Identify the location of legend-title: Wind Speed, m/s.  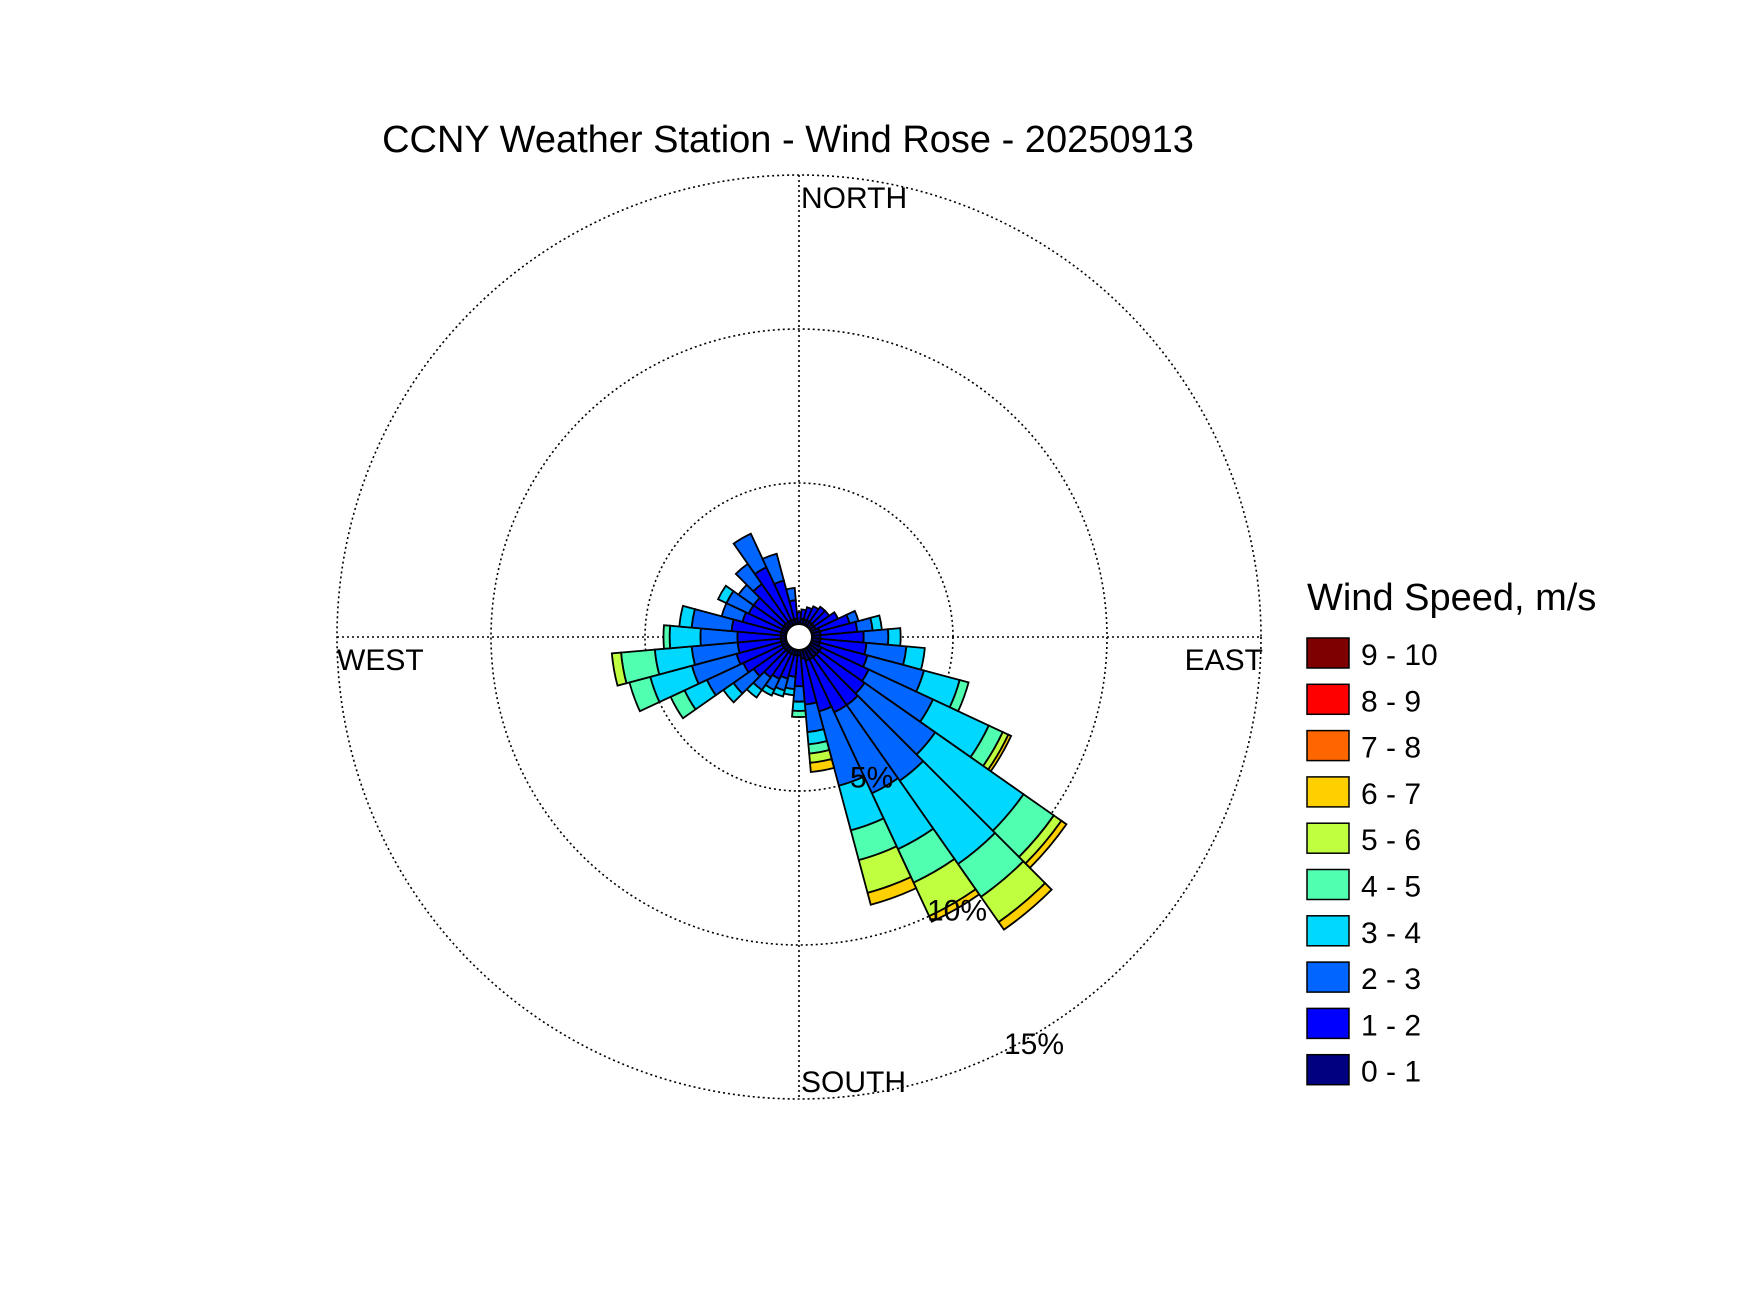
(1451, 598).